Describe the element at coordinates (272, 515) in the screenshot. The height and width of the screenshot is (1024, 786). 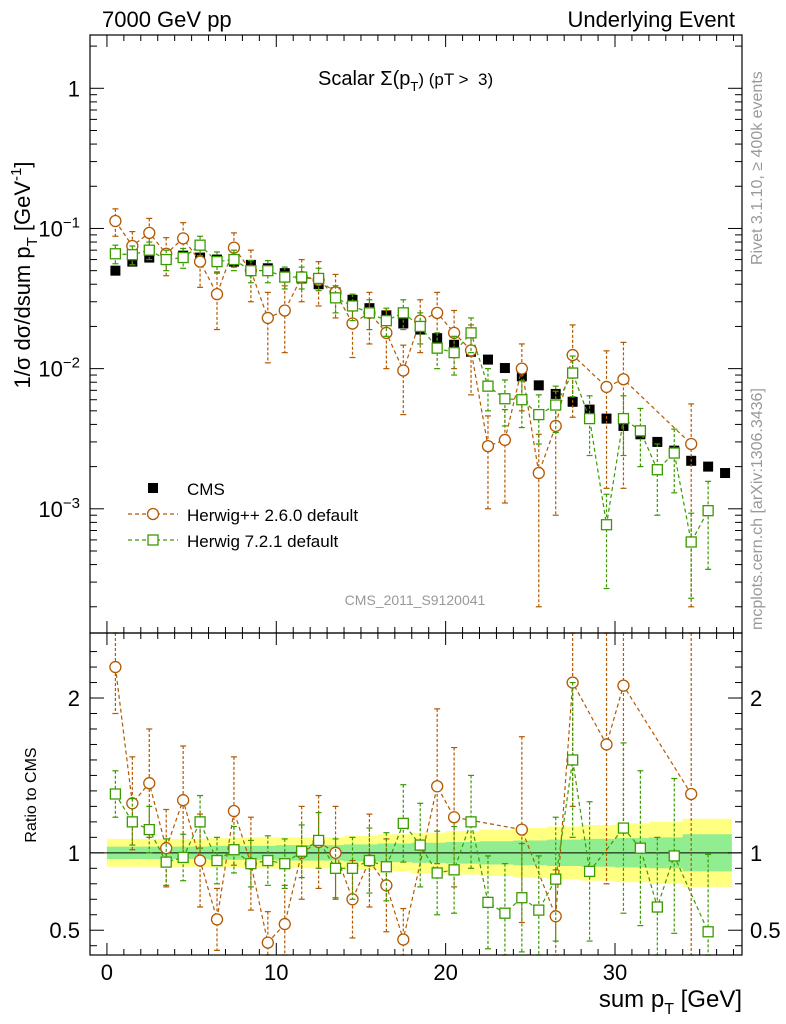
I see `legend-herwigpp-label: Herwig++ 2.6.0 default` at that location.